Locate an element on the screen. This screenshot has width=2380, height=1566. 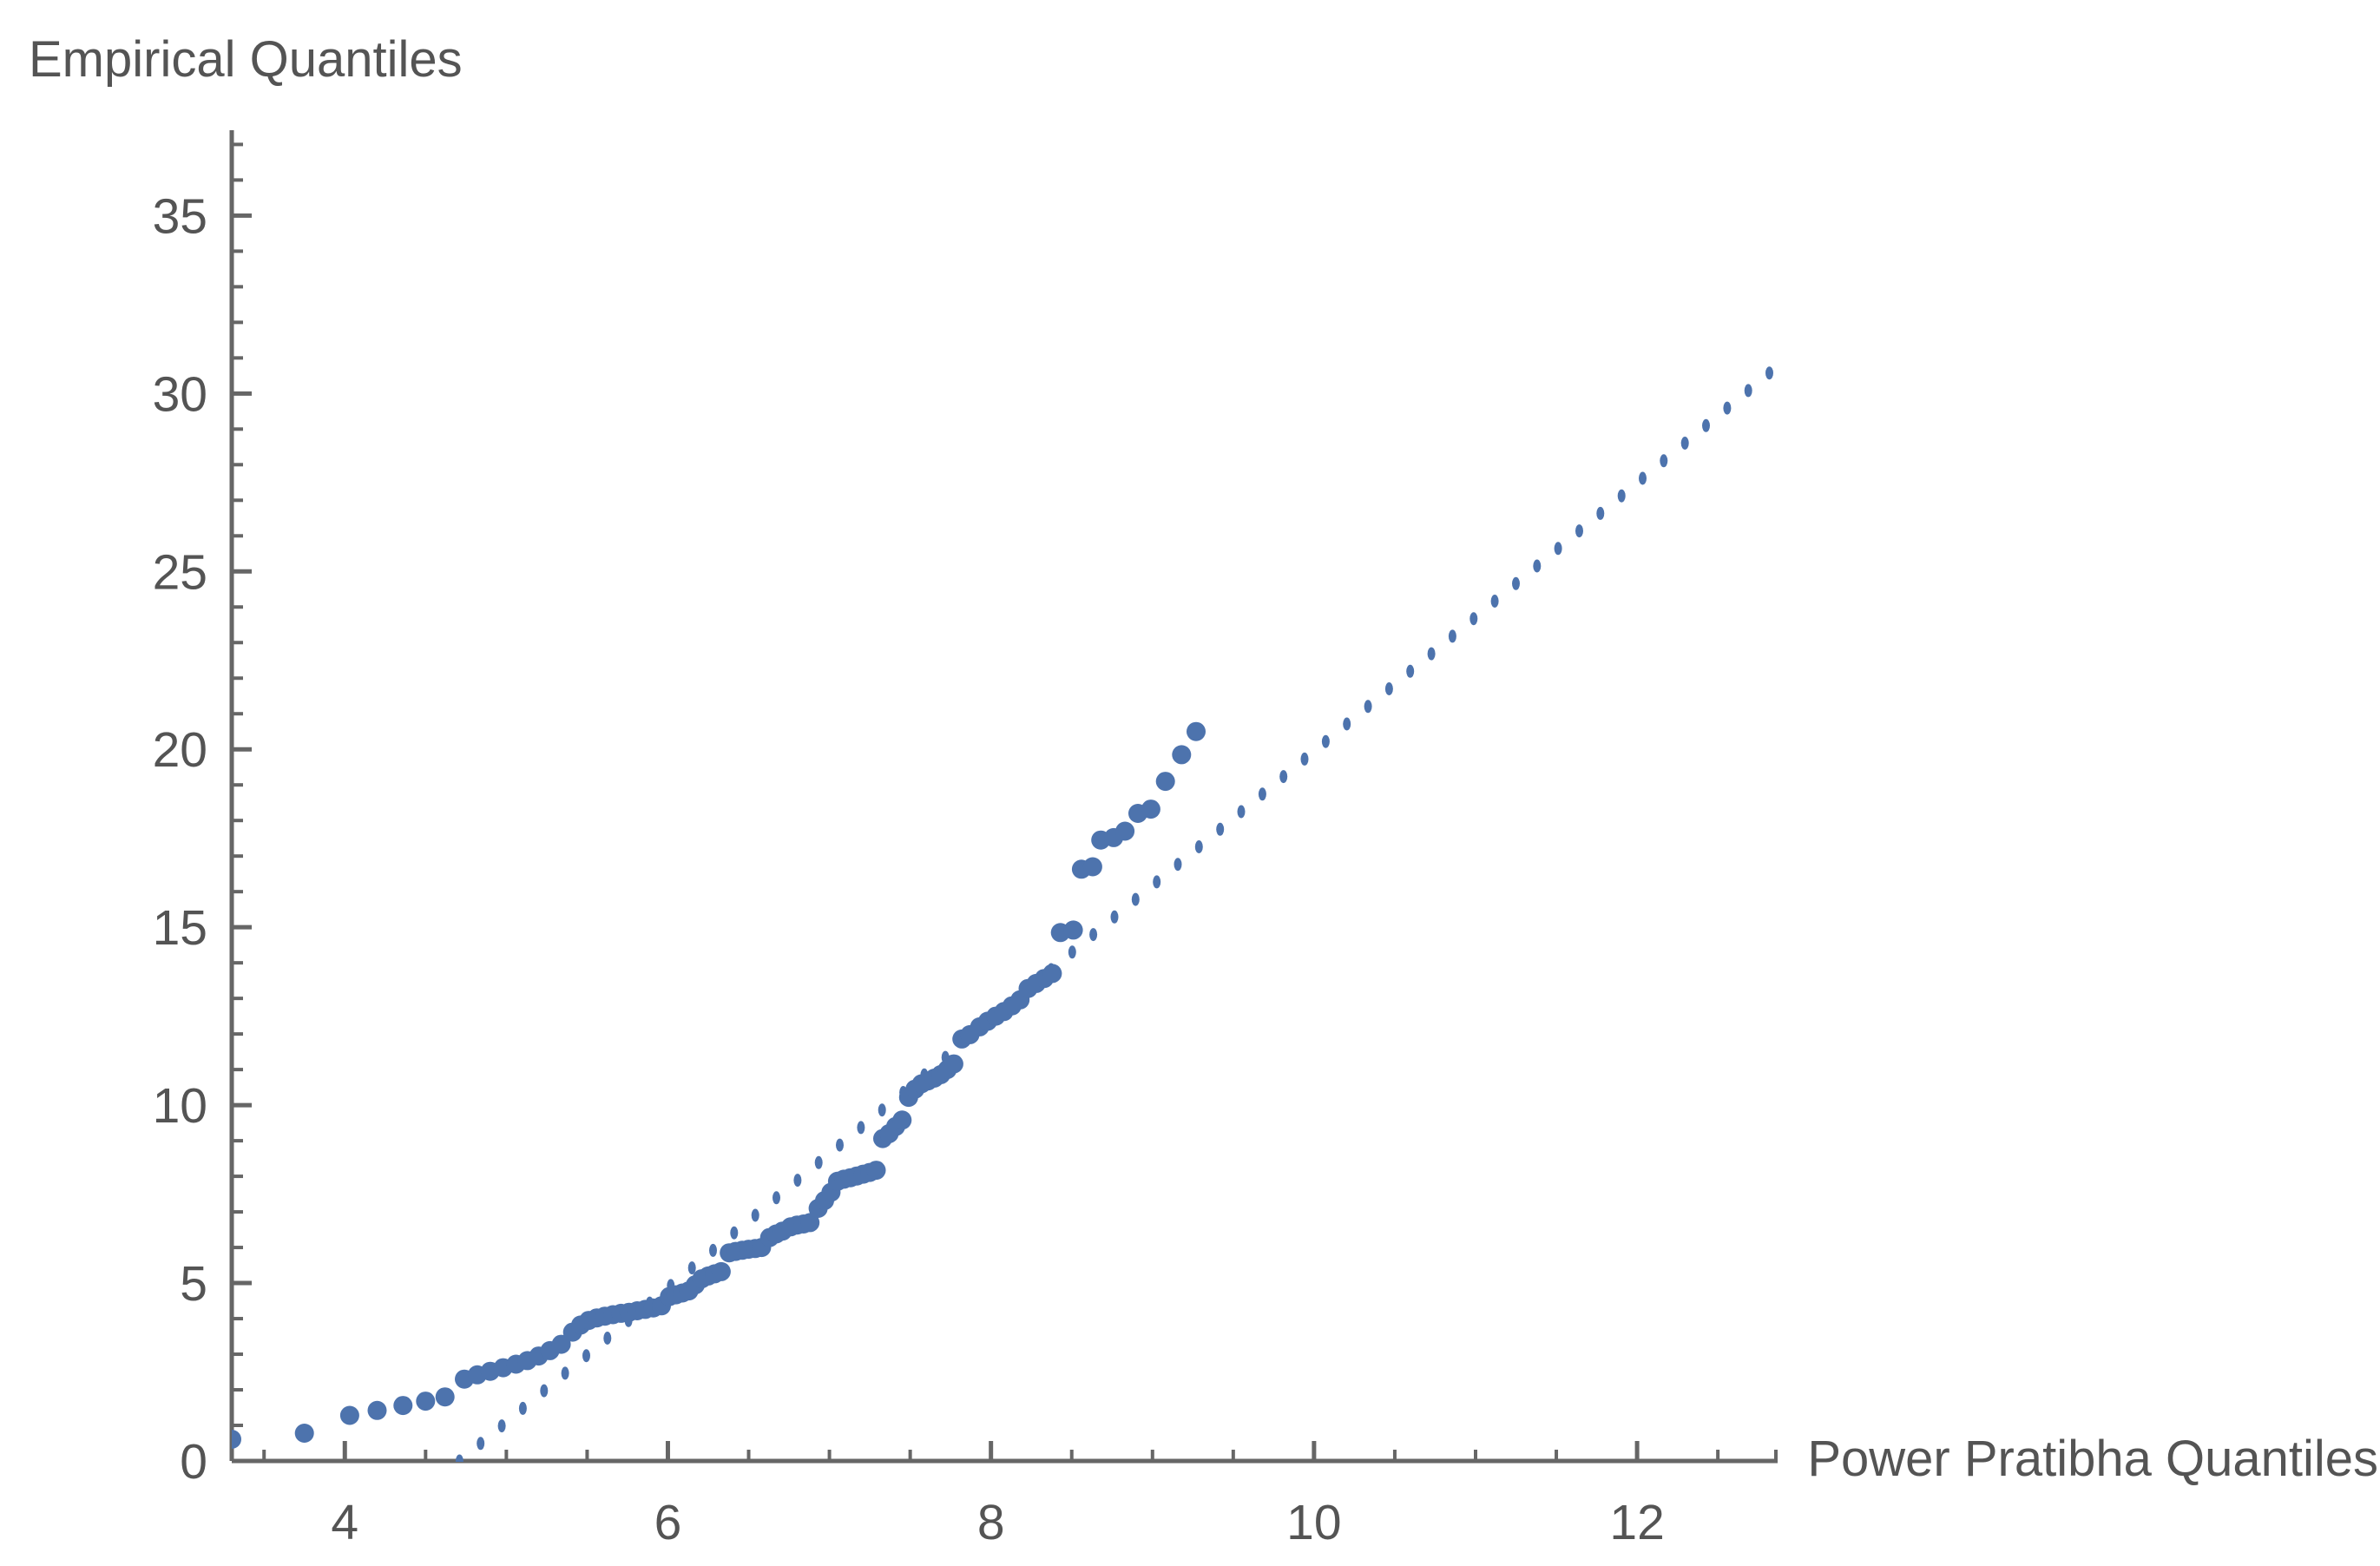
y-tick-label: 0 is located at coordinates (193, 1462).